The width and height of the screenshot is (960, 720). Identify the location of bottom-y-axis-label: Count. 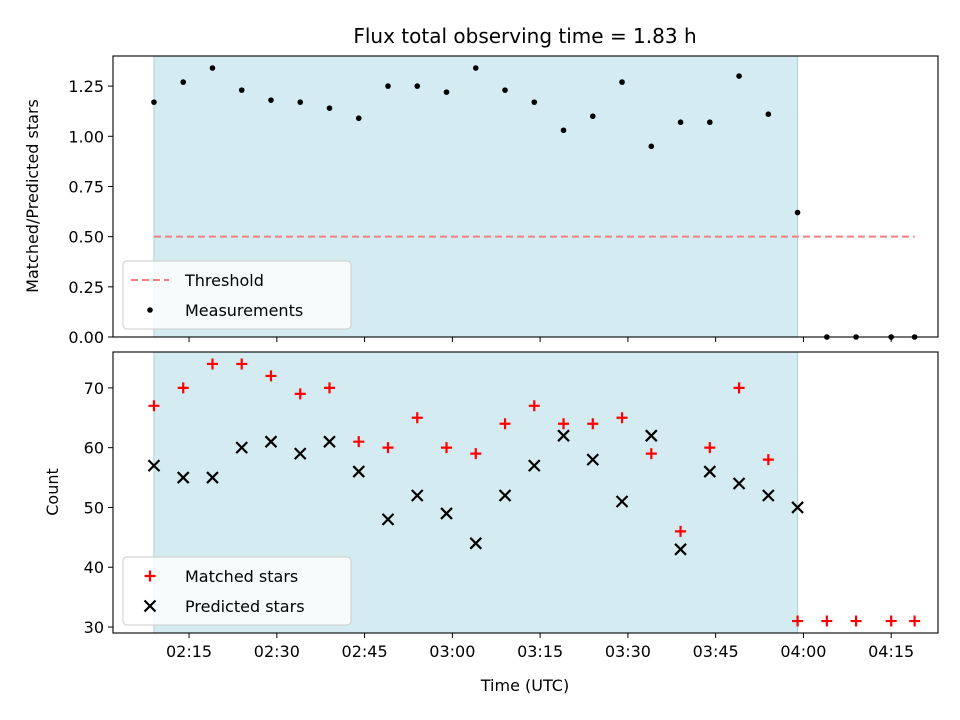
(52, 492).